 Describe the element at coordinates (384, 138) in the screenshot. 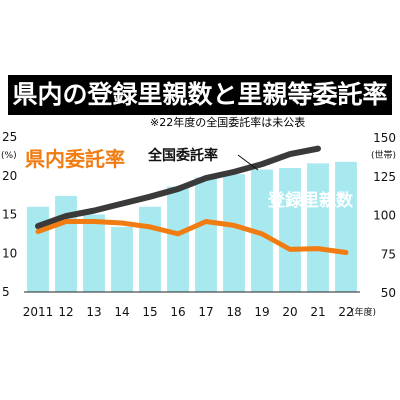

I see `right-tick-label: 150` at that location.